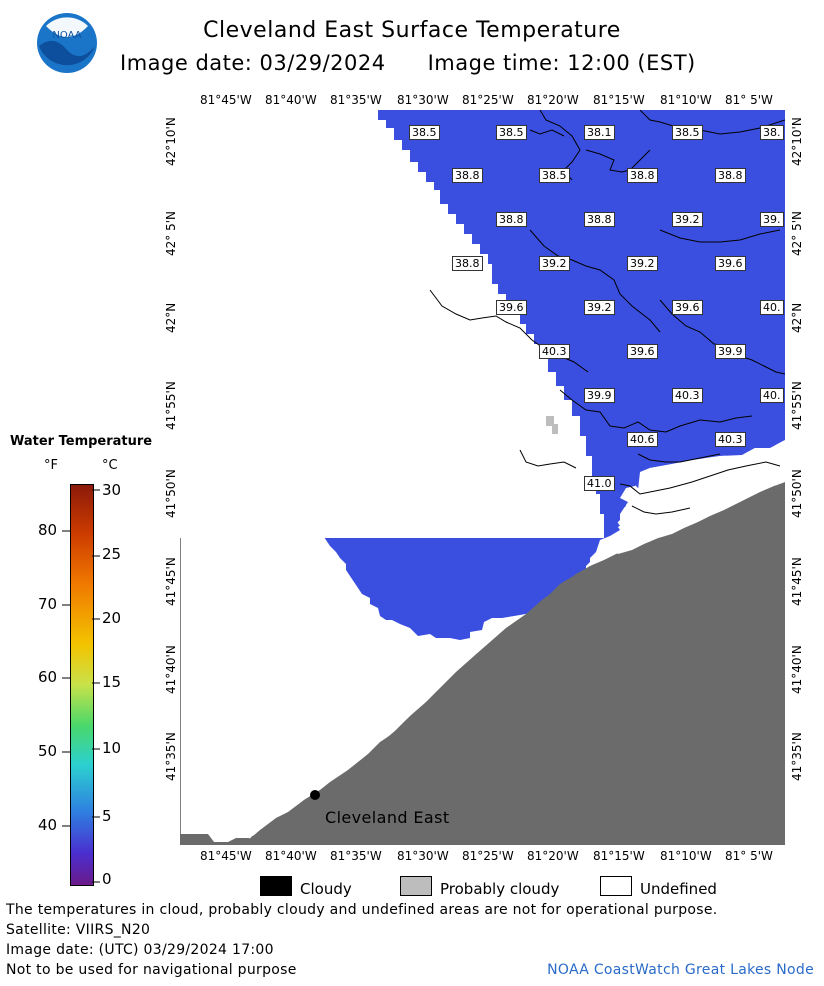  Describe the element at coordinates (326, 889) in the screenshot. I see `cloudy-label: Cloudy` at that location.